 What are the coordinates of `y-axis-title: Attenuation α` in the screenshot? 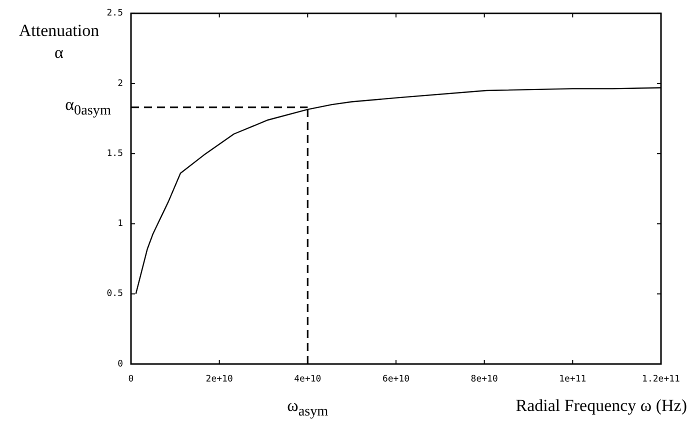 It's located at (59, 42).